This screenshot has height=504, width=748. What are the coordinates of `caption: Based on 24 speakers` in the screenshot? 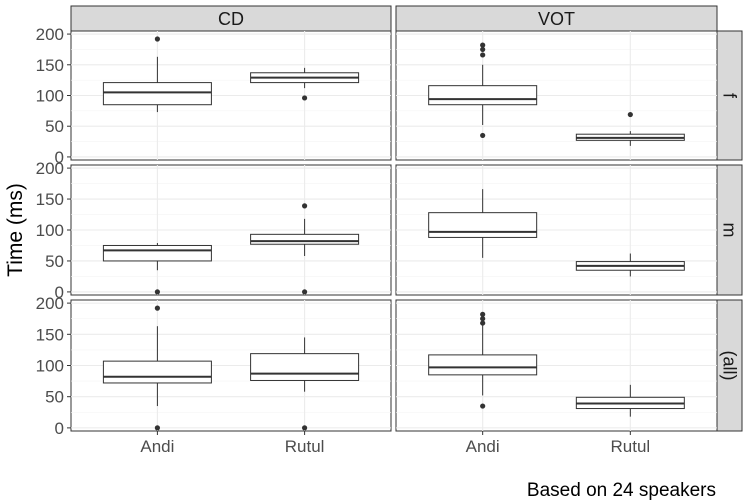 It's located at (621, 490).